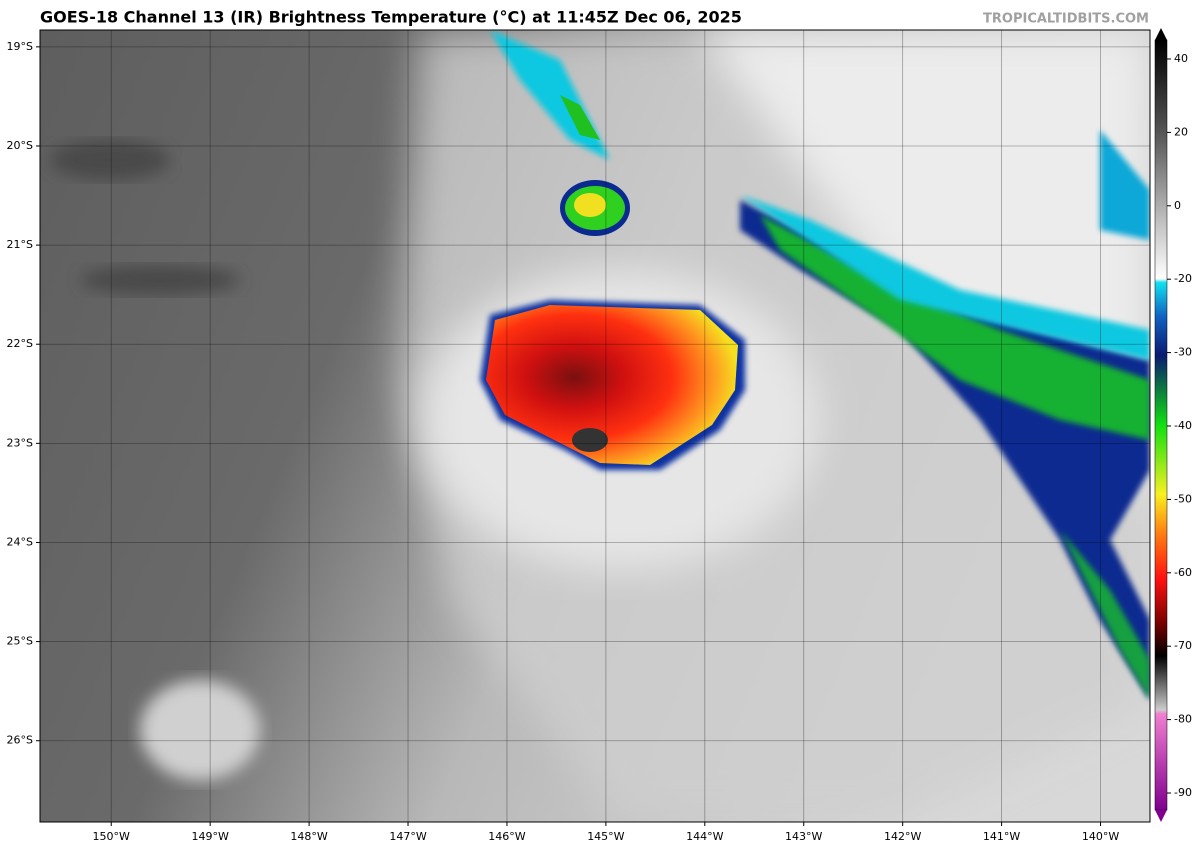  I want to click on watermark: TROPICALTIDBITS.COM, so click(1066, 19).